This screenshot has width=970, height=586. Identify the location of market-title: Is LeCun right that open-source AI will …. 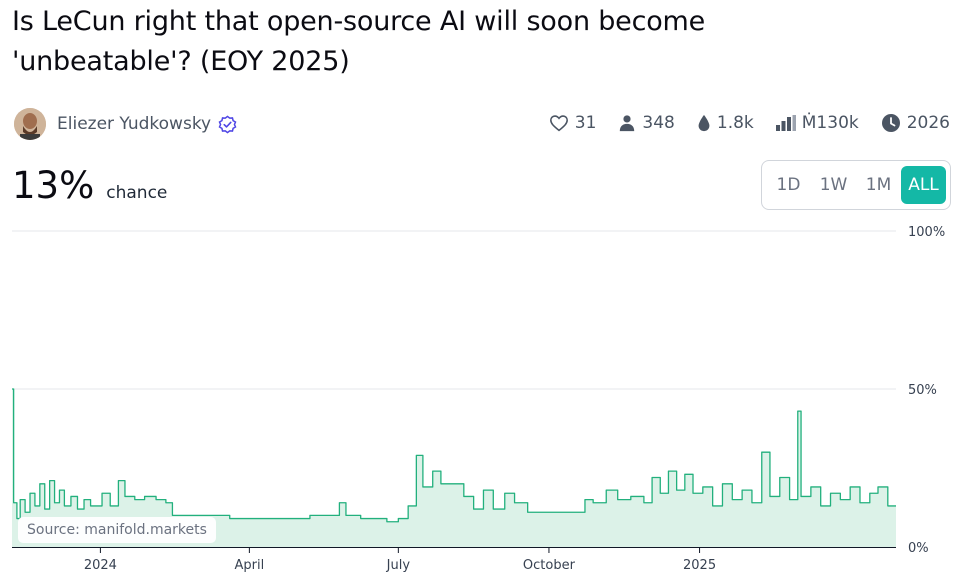
(359, 41).